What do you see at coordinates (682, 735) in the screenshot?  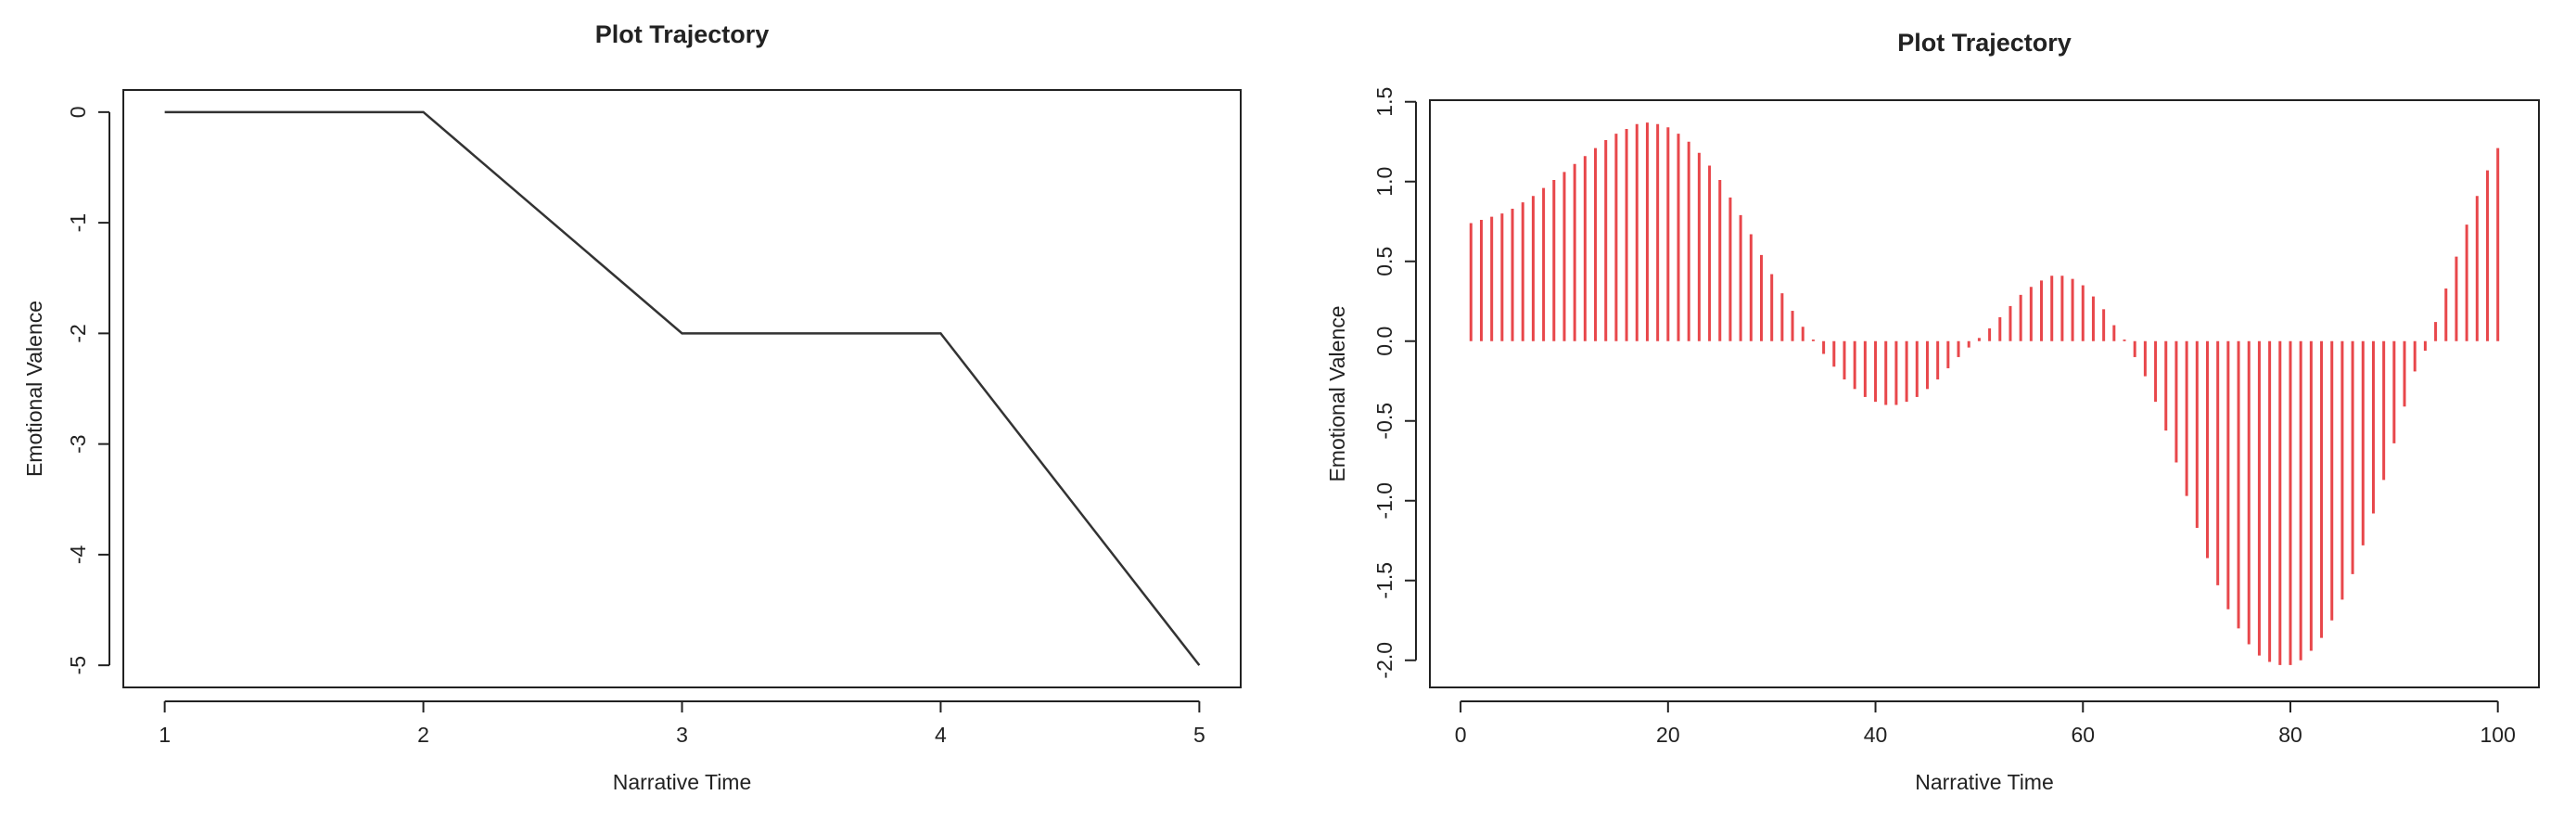 I see `x-tick-label: 3` at bounding box center [682, 735].